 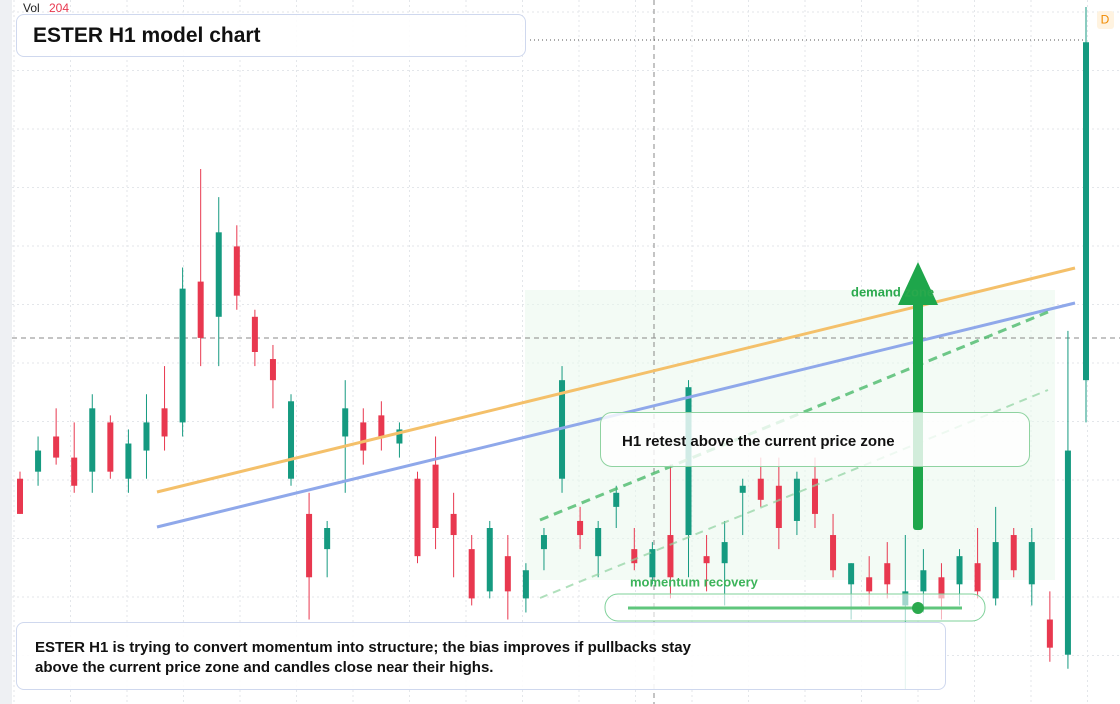 What do you see at coordinates (271, 35) in the screenshot?
I see `title-box: ESTER H1 model chart` at bounding box center [271, 35].